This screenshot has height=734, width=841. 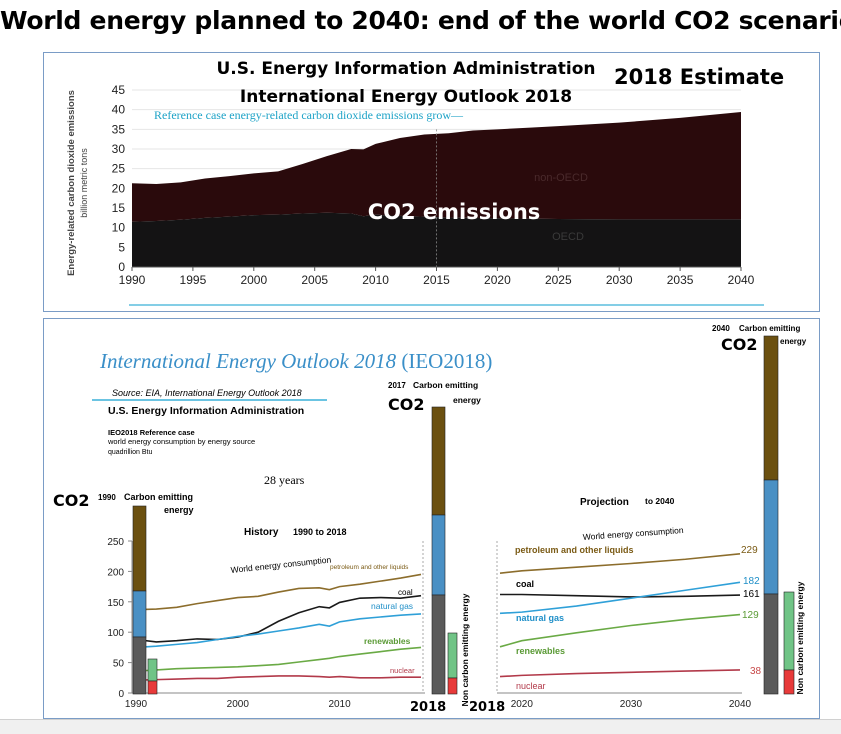 I want to click on end-value-nuclear: 38, so click(x=756, y=671).